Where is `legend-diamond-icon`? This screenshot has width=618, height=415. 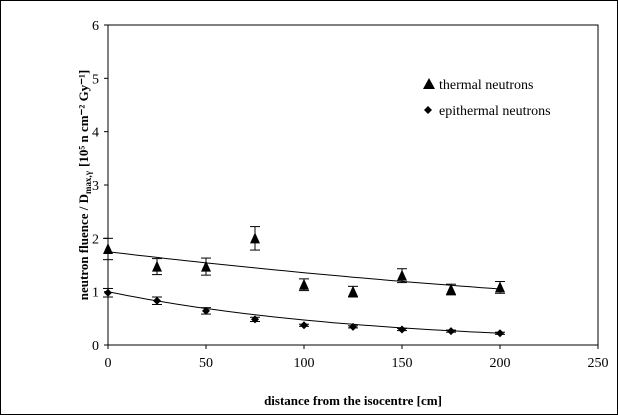 legend-diamond-icon is located at coordinates (428, 110).